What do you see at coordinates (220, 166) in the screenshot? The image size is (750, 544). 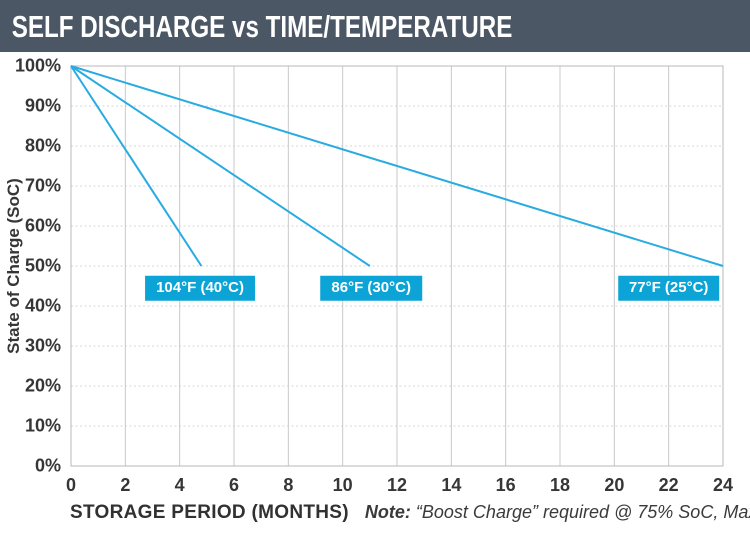 I see `series-line-86°F (30°C)` at bounding box center [220, 166].